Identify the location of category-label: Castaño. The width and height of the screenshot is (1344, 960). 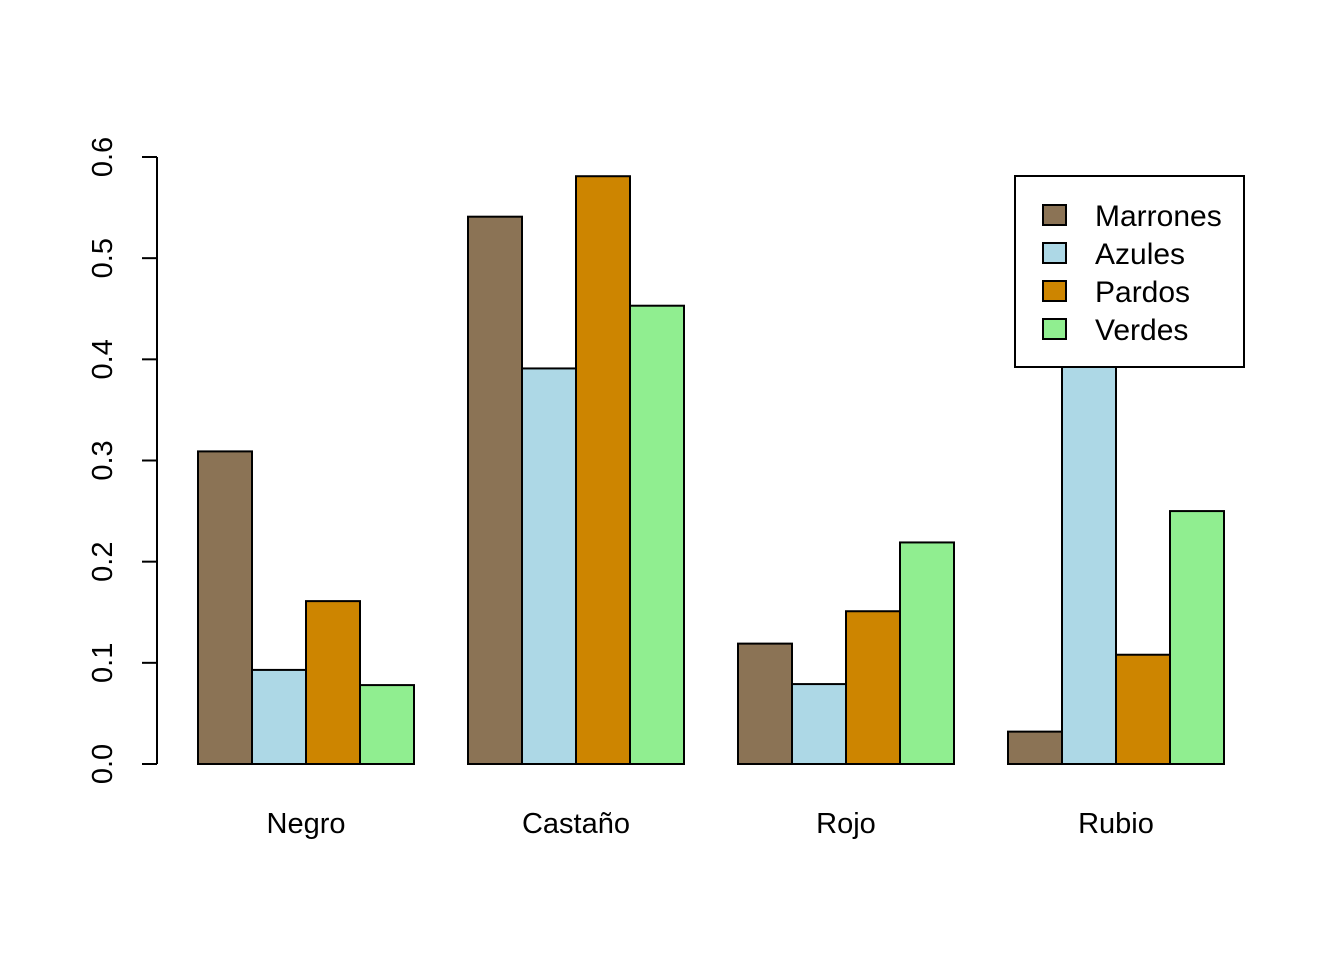
(576, 824).